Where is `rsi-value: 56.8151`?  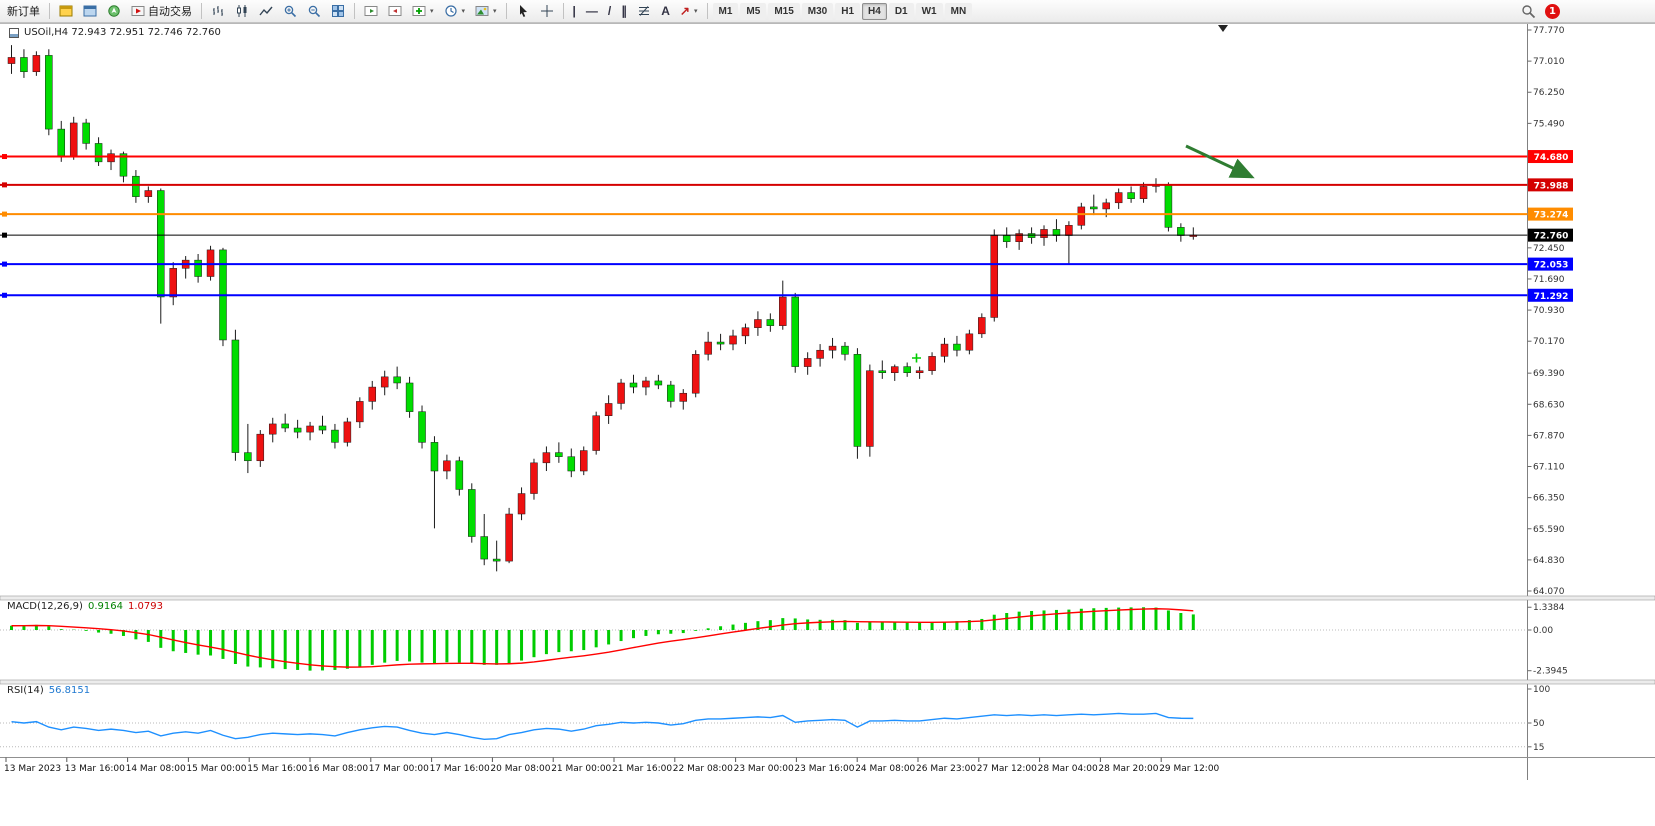 rsi-value: 56.8151 is located at coordinates (69, 690).